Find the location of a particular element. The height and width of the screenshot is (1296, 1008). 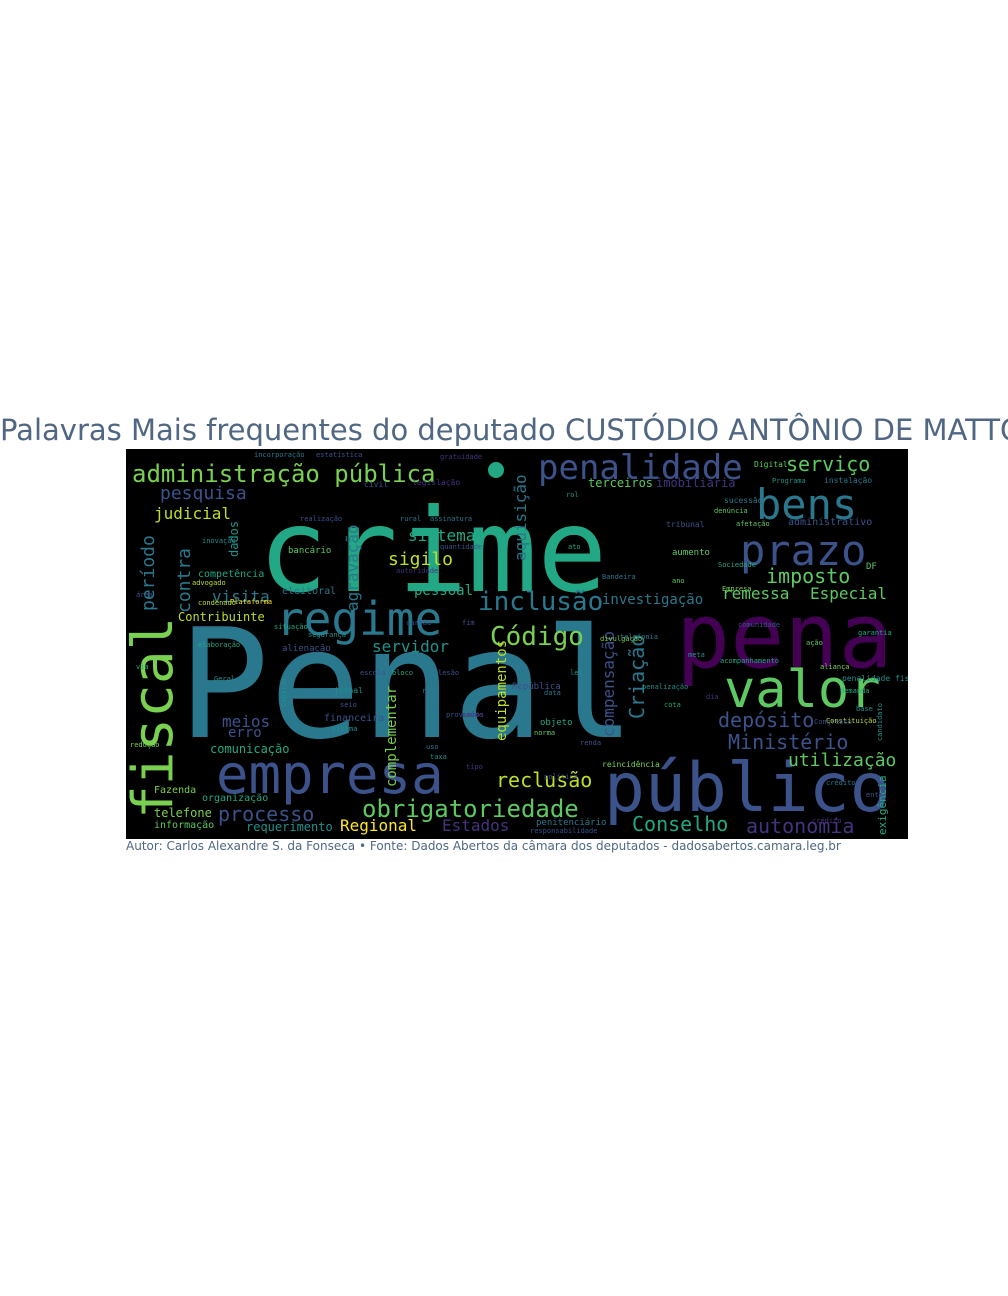

word-cloud-word: empresa is located at coordinates (330, 774).